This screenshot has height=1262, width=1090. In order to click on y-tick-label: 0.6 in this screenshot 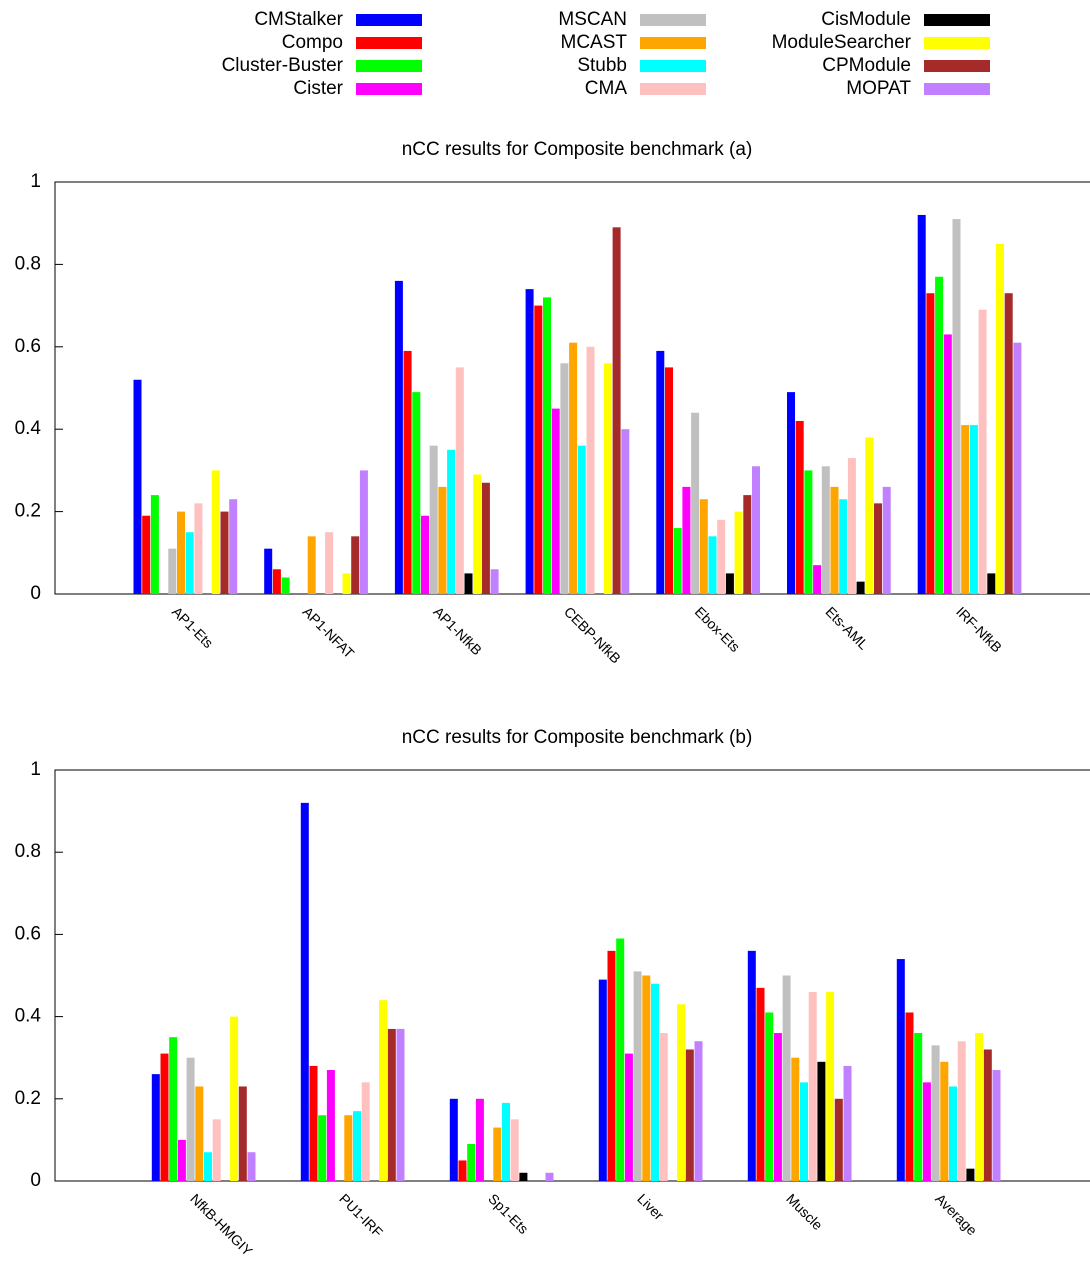, I will do `click(28, 346)`.